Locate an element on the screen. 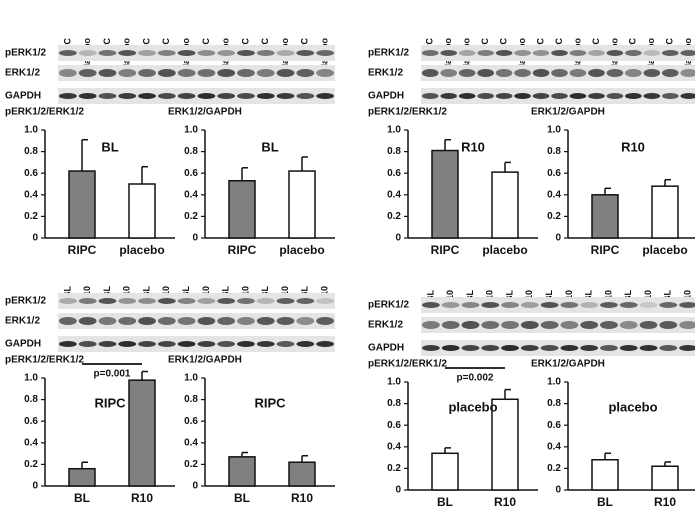  chart-title: pERK1/2/ERK1/2 is located at coordinates (44, 360).